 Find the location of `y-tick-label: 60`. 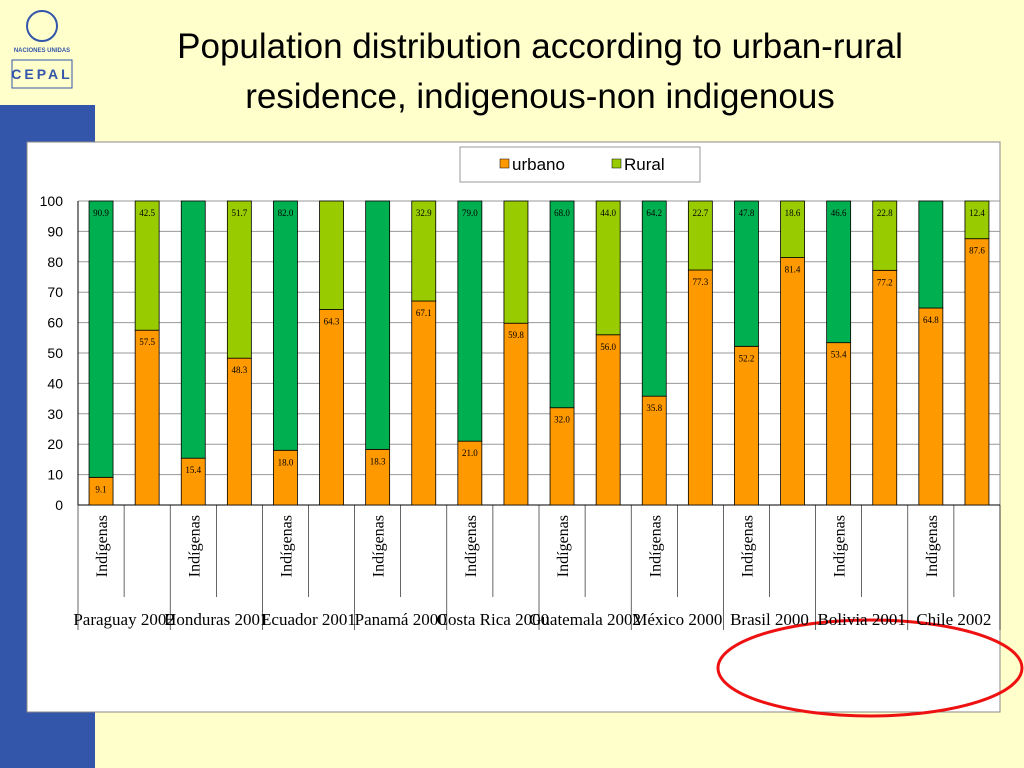

y-tick-label: 60 is located at coordinates (55, 323).